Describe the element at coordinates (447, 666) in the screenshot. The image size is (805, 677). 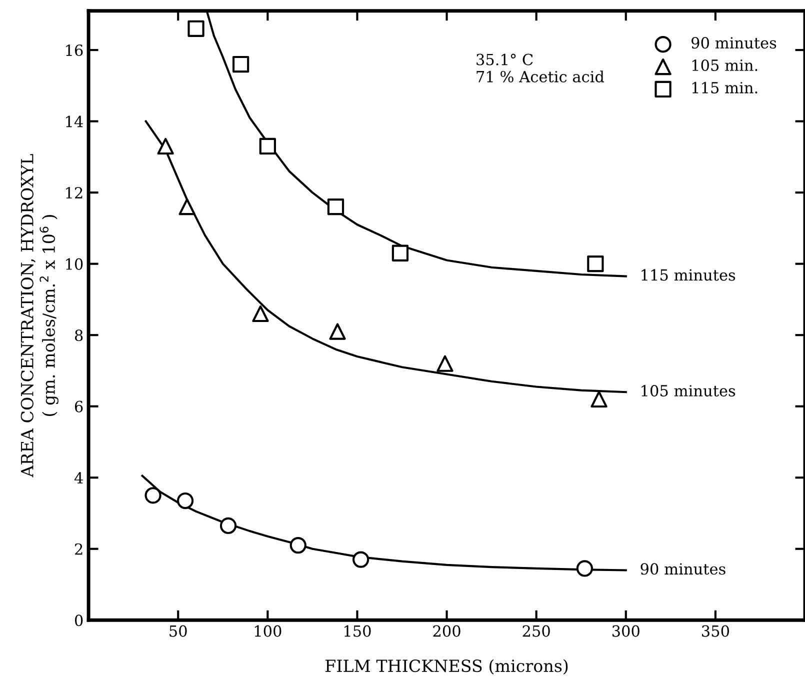
I see `x-axis-title: FILM THICKNESS (microns)` at that location.